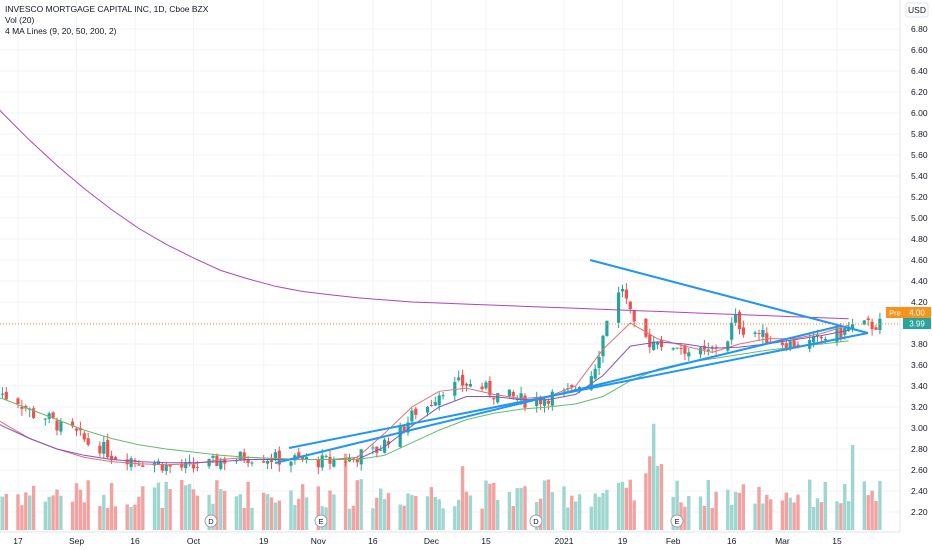 The image size is (932, 550). I want to click on price-axis-bg, so click(916, 266).